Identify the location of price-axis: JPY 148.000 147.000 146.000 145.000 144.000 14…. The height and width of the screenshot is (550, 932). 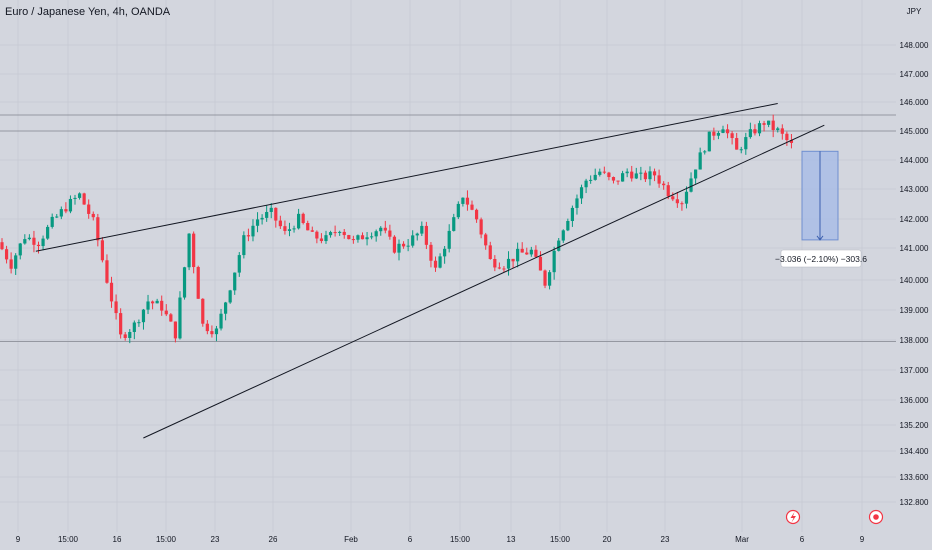
(914, 275).